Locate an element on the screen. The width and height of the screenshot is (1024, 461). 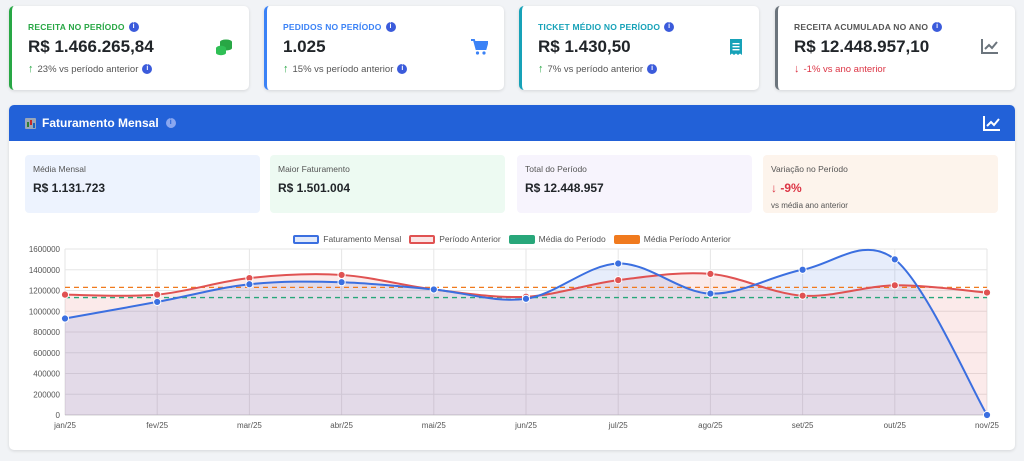
stat-maior-faturamento: Maior Faturamento R$ 1.501.004 is located at coordinates (387, 184).